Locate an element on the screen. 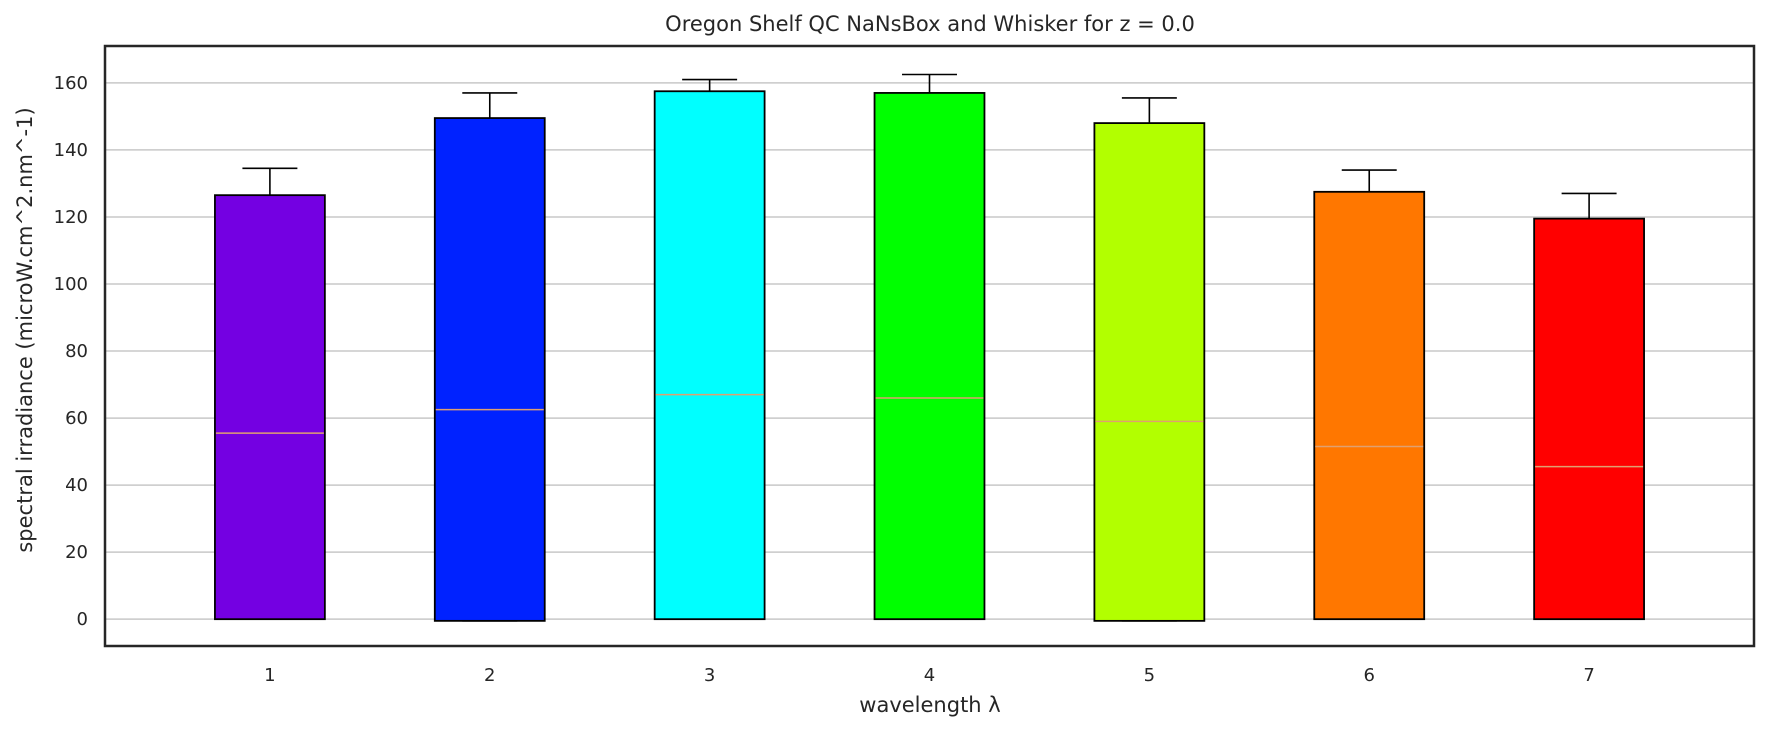 This screenshot has height=731, width=1769. y-tick-label: 20 is located at coordinates (76, 552).